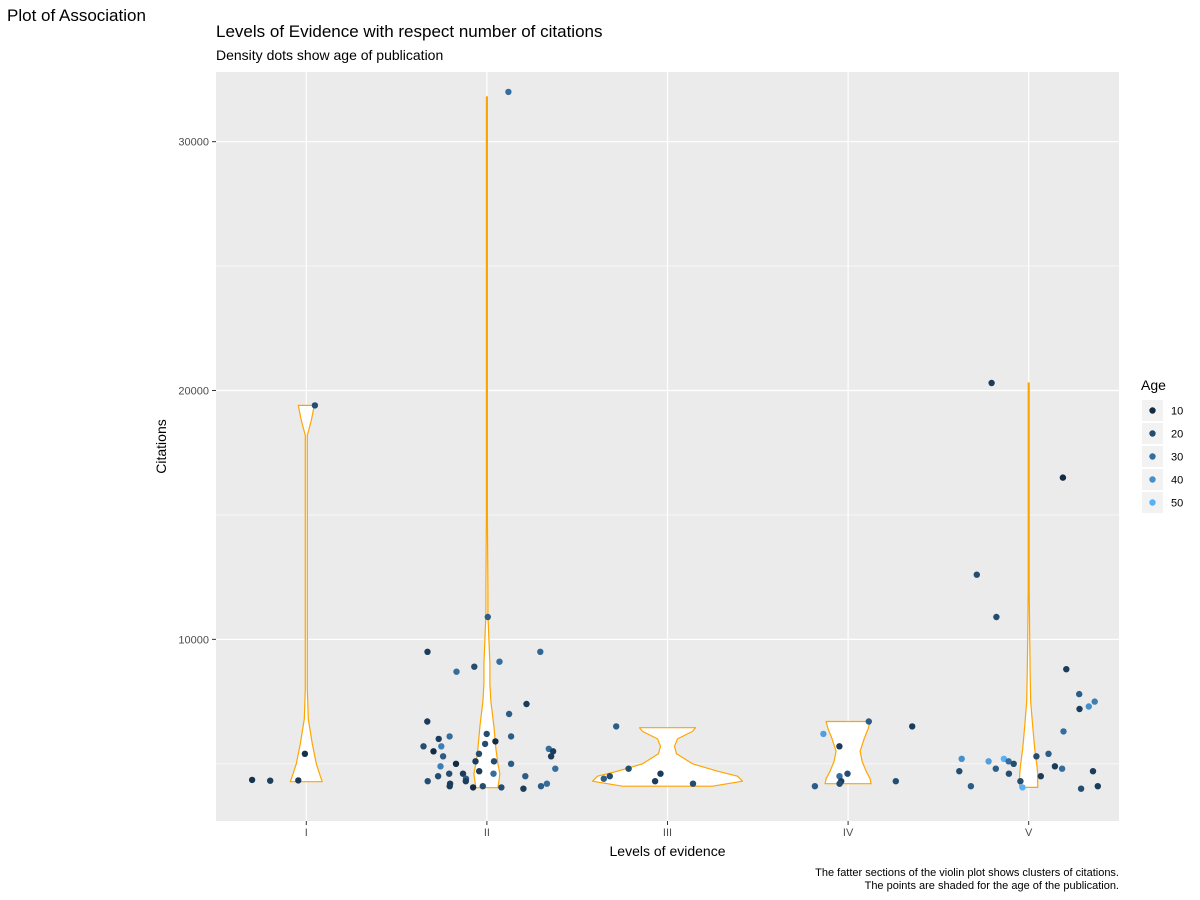 This screenshot has height=900, width=1200. Describe the element at coordinates (668, 851) in the screenshot. I see `x-axis-title: Levels of evidence` at that location.